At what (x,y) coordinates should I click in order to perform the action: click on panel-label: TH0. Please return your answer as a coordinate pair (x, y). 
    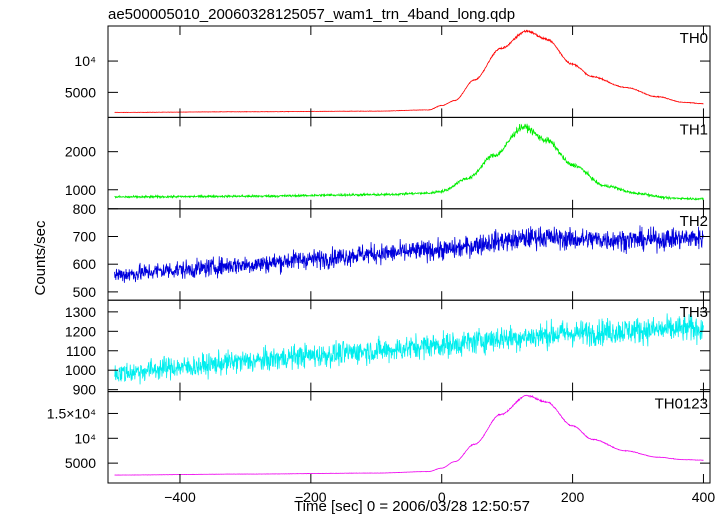
    Looking at the image, I should click on (694, 38).